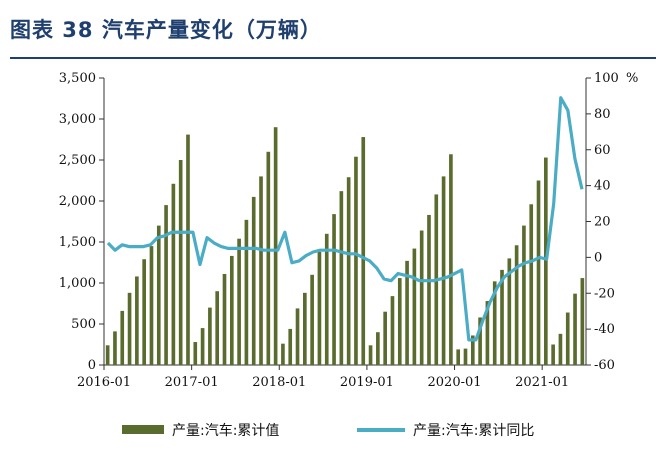 The height and width of the screenshot is (453, 660). I want to click on y-left-tick-label: 1,000, so click(77, 283).